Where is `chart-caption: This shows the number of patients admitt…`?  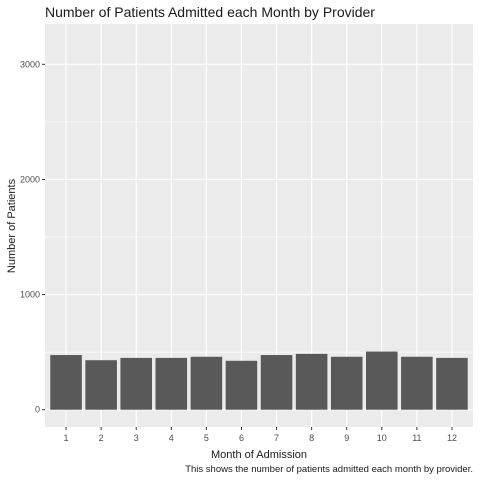 chart-caption: This shows the number of patients admitt… is located at coordinates (329, 469).